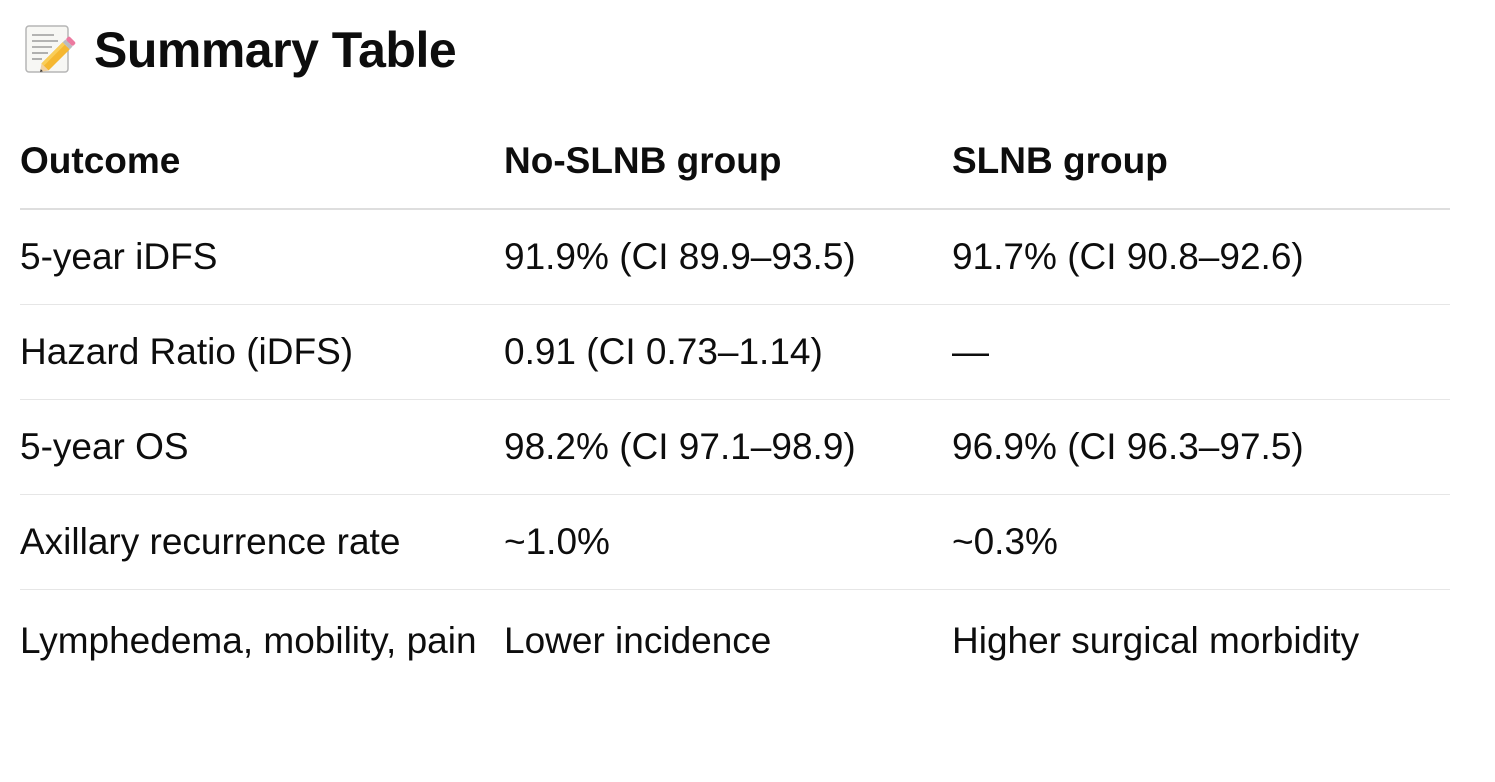  What do you see at coordinates (262, 352) in the screenshot?
I see `outcome-cell: Hazard Ratio (iDFS)` at bounding box center [262, 352].